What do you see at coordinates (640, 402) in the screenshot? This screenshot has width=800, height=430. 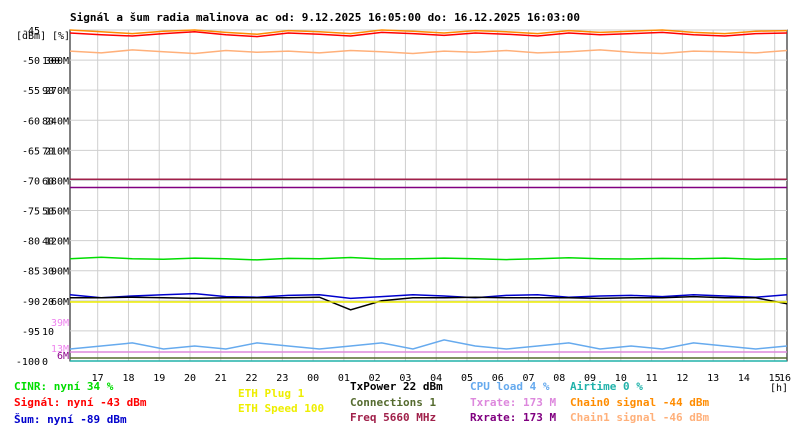 I see `legend-chain0: Chain0 signal -44 dBm` at bounding box center [640, 402].